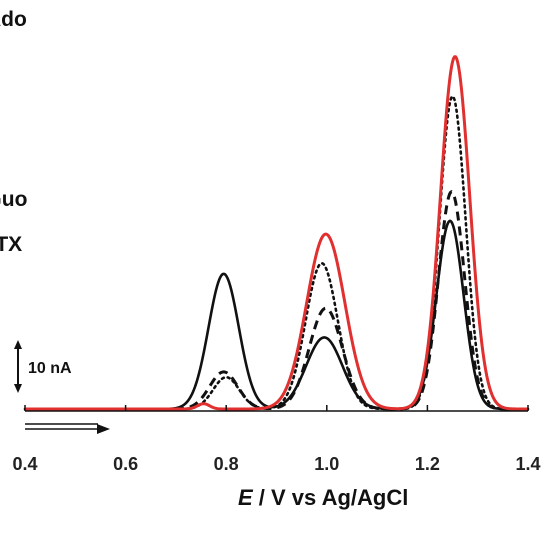  I want to click on x-tick-label-5: 1.4, so click(527, 464).